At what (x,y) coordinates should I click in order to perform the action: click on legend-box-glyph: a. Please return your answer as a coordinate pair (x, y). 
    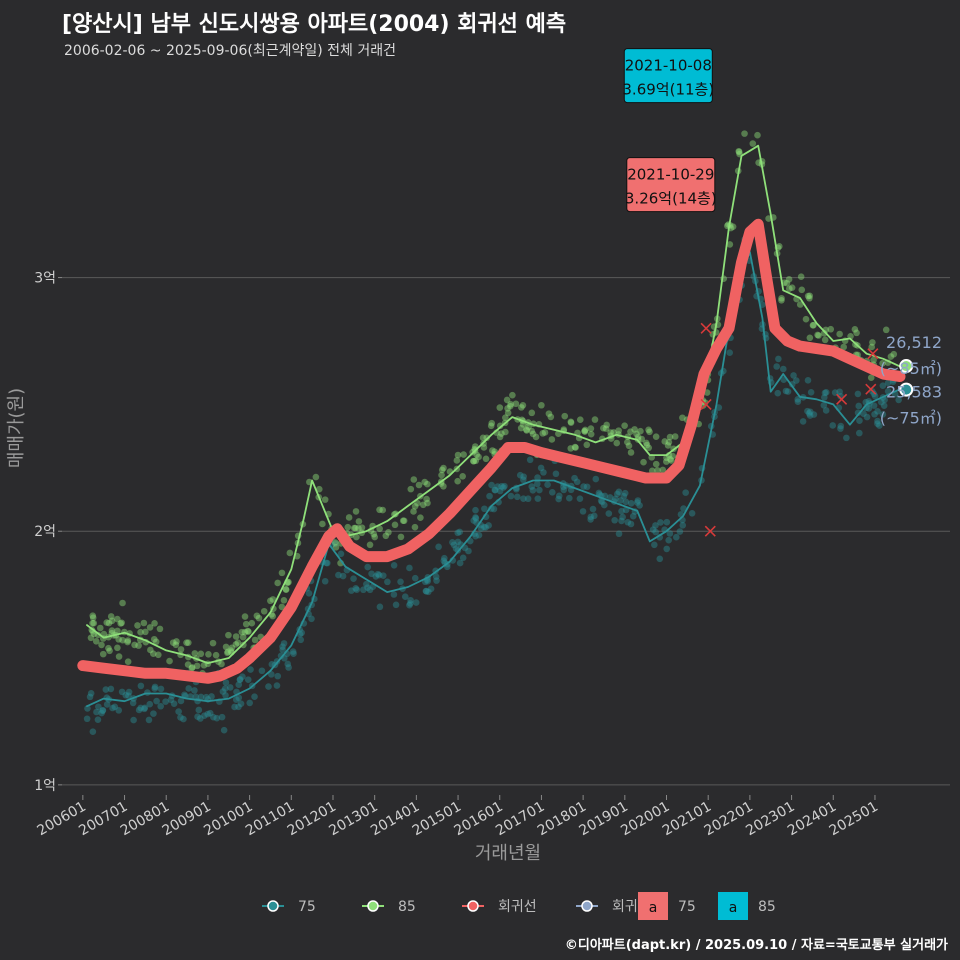
    Looking at the image, I should click on (653, 908).